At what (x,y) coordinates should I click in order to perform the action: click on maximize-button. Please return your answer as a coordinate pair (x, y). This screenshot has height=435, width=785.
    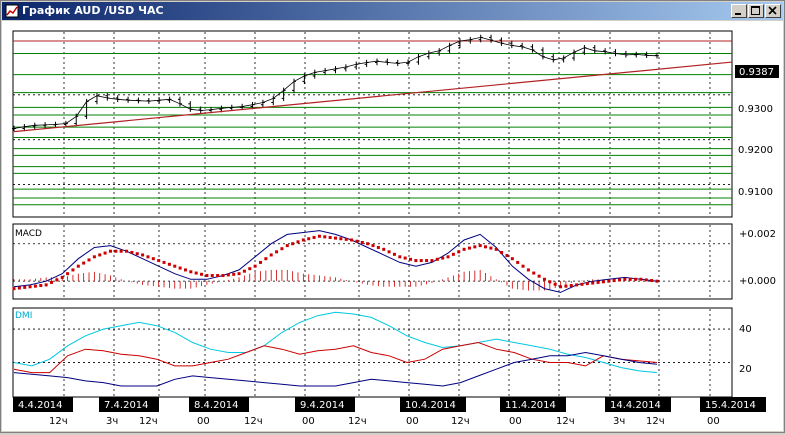
    Looking at the image, I should click on (756, 11).